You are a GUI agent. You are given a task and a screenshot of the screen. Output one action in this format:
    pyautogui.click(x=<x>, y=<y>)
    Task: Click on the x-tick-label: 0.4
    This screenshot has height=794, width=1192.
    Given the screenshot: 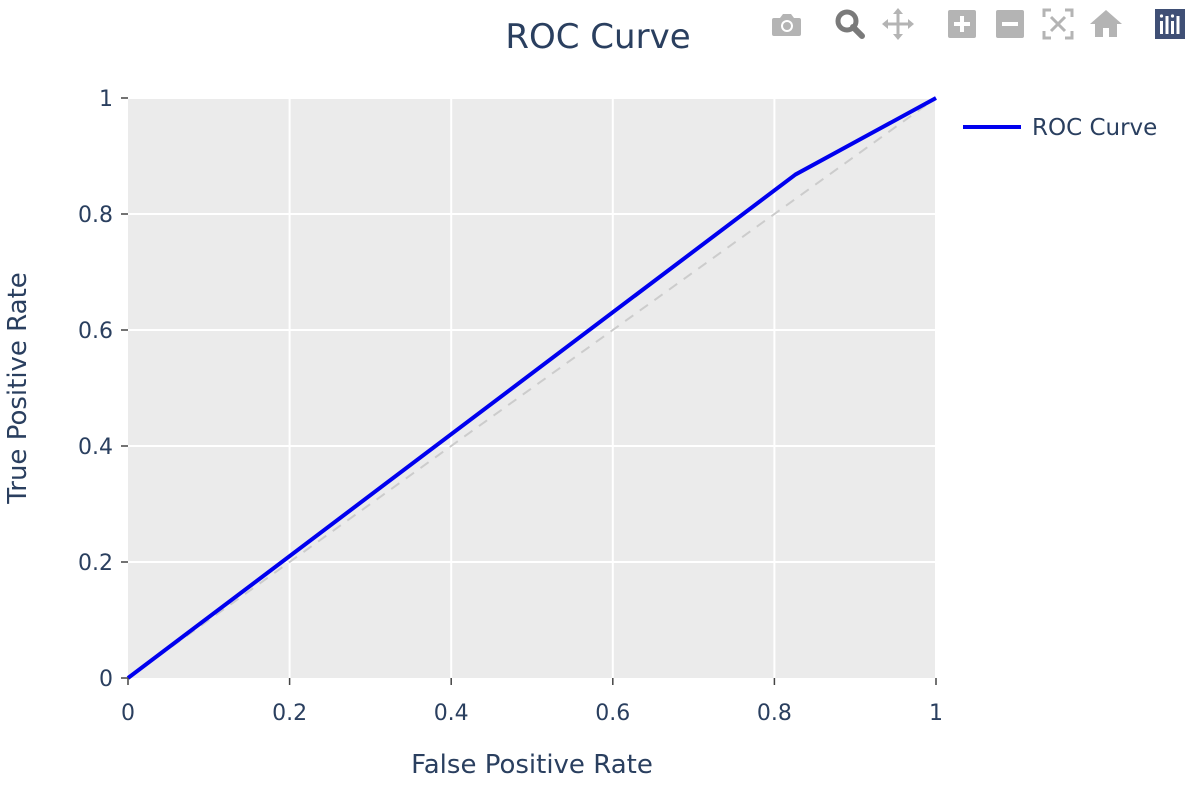 What is the action you would take?
    pyautogui.click(x=451, y=713)
    